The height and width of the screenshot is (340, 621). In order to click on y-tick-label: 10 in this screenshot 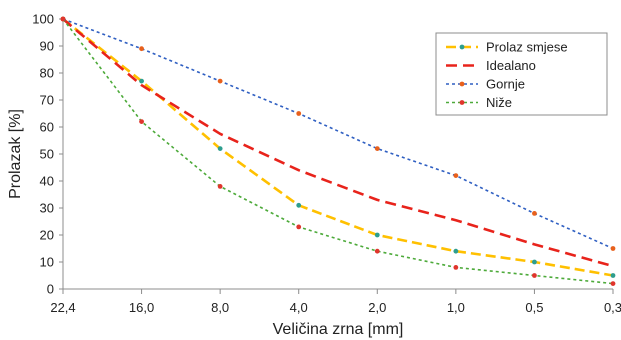, I will do `click(47, 262)`.